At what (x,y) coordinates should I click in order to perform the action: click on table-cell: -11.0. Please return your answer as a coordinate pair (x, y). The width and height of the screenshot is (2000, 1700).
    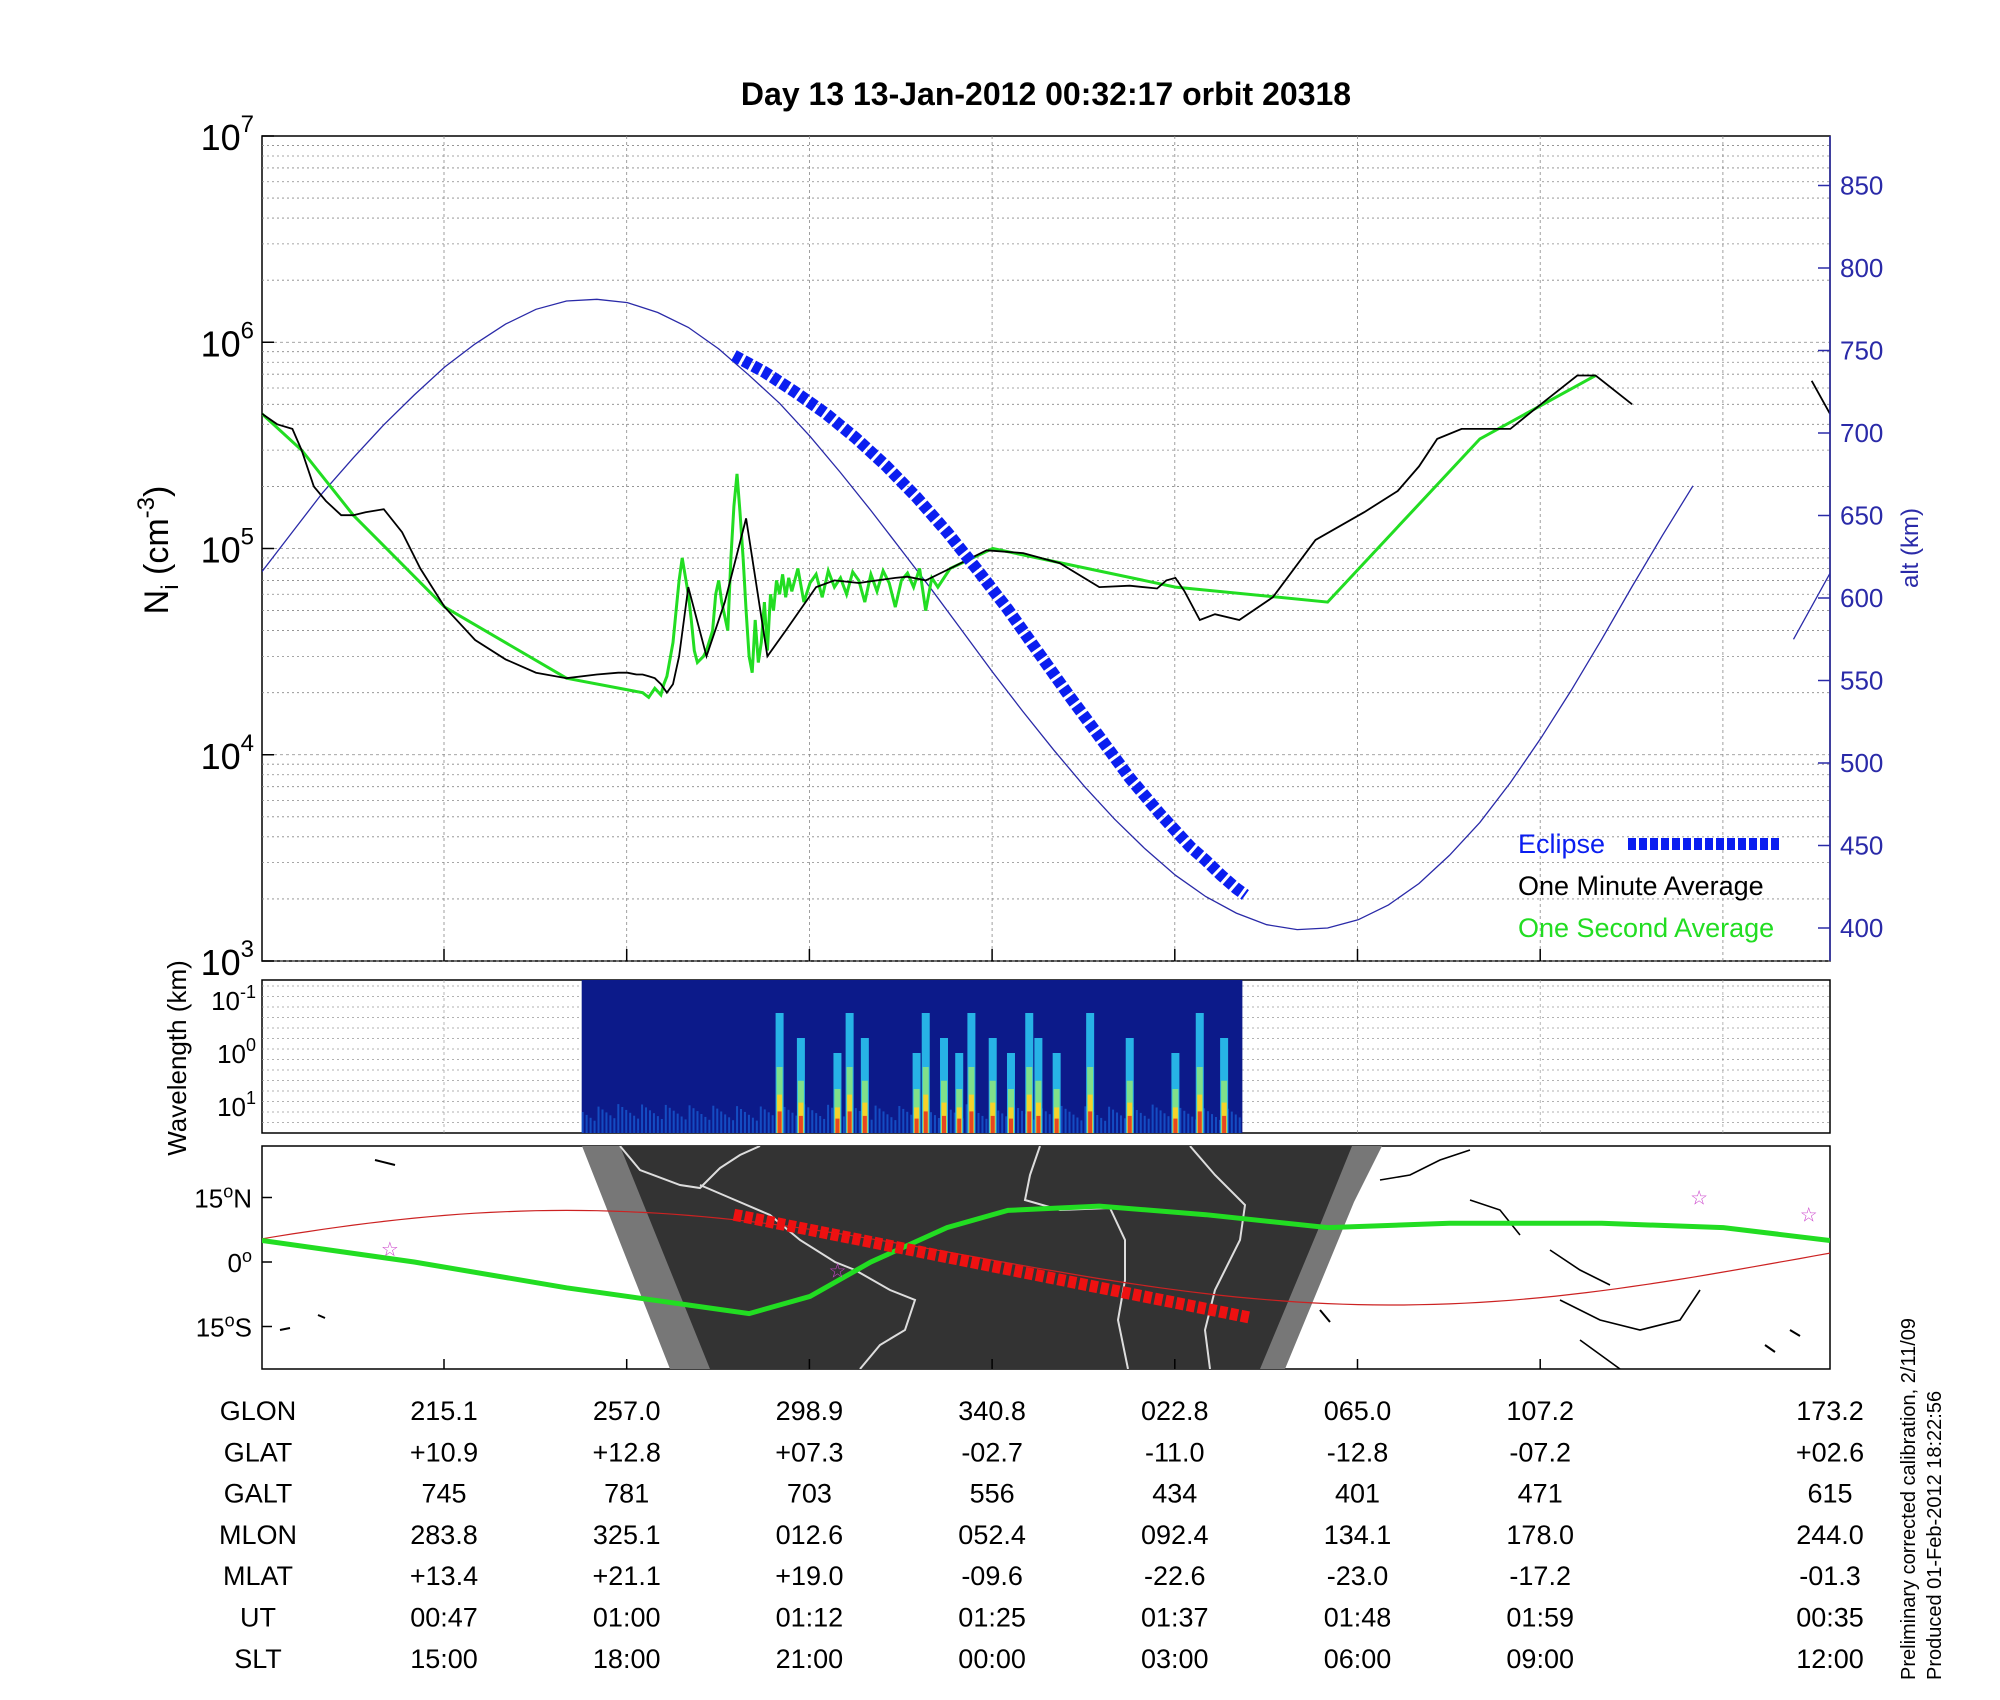
    Looking at the image, I should click on (1175, 1452).